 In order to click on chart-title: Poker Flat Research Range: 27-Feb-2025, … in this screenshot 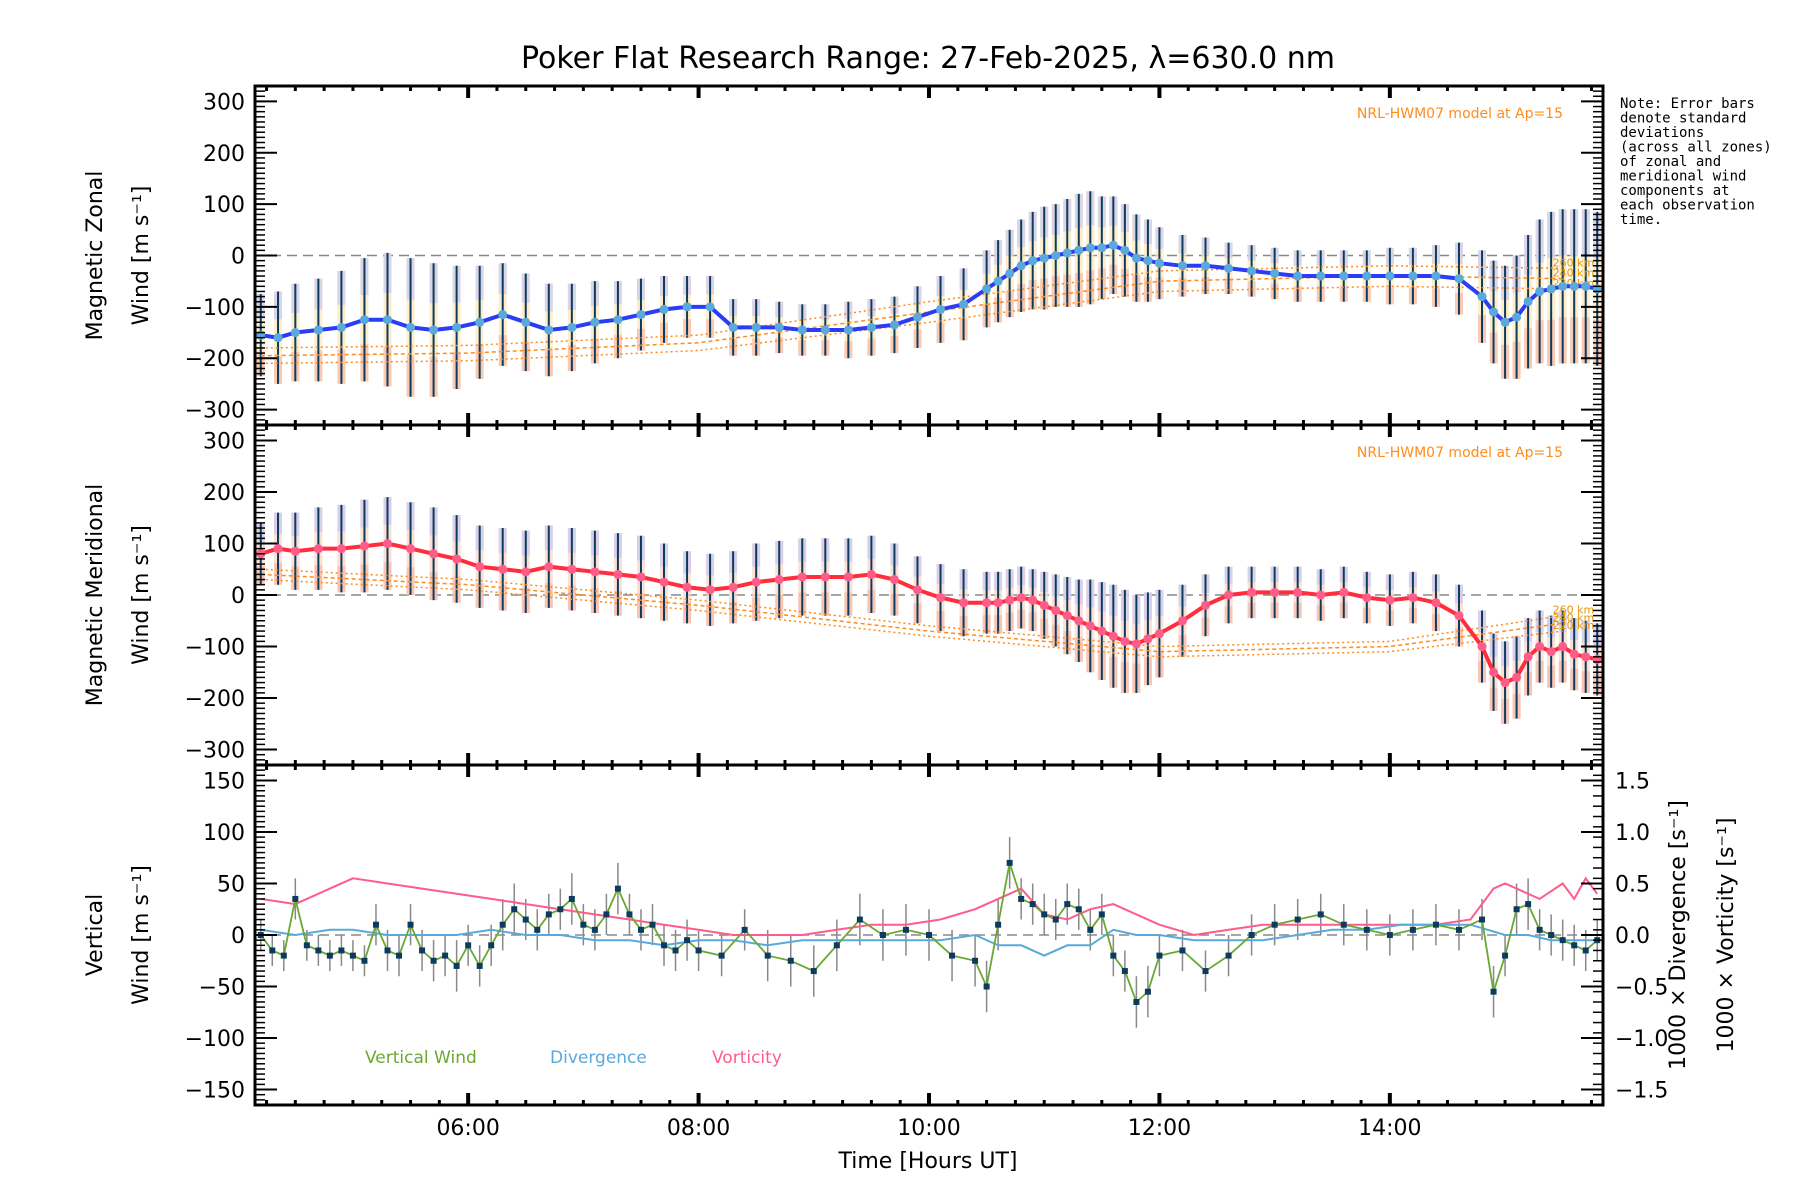, I will do `click(928, 58)`.